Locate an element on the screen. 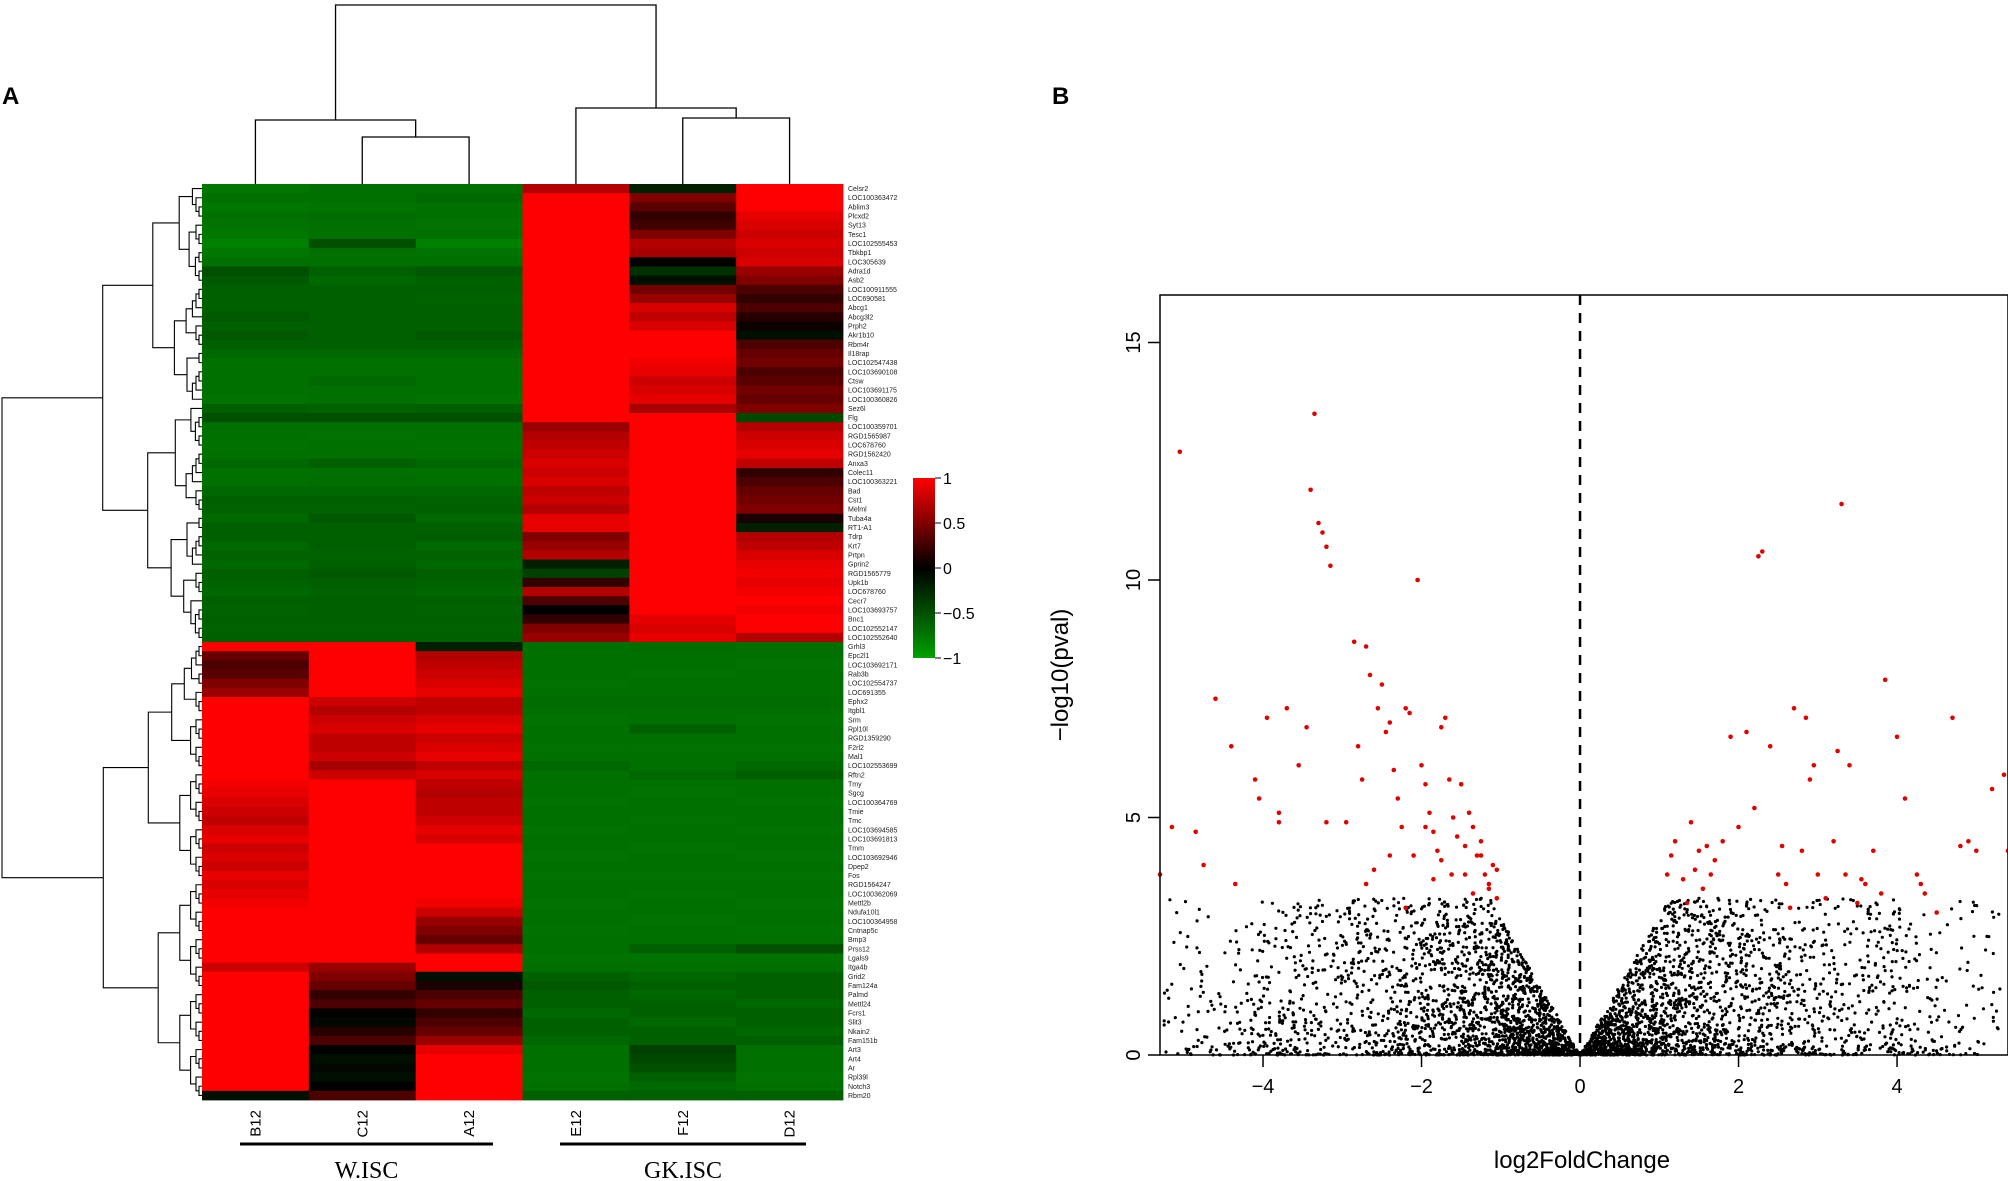  sample-label: C12 is located at coordinates (362, 1124).